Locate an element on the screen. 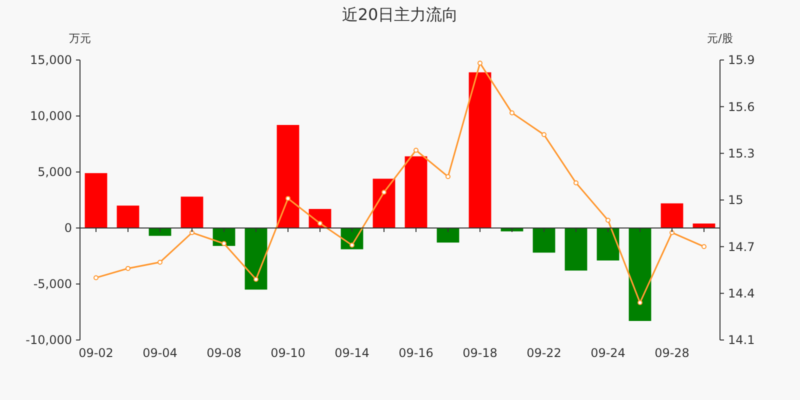  y2-tick-label: 15.9 is located at coordinates (741, 60).